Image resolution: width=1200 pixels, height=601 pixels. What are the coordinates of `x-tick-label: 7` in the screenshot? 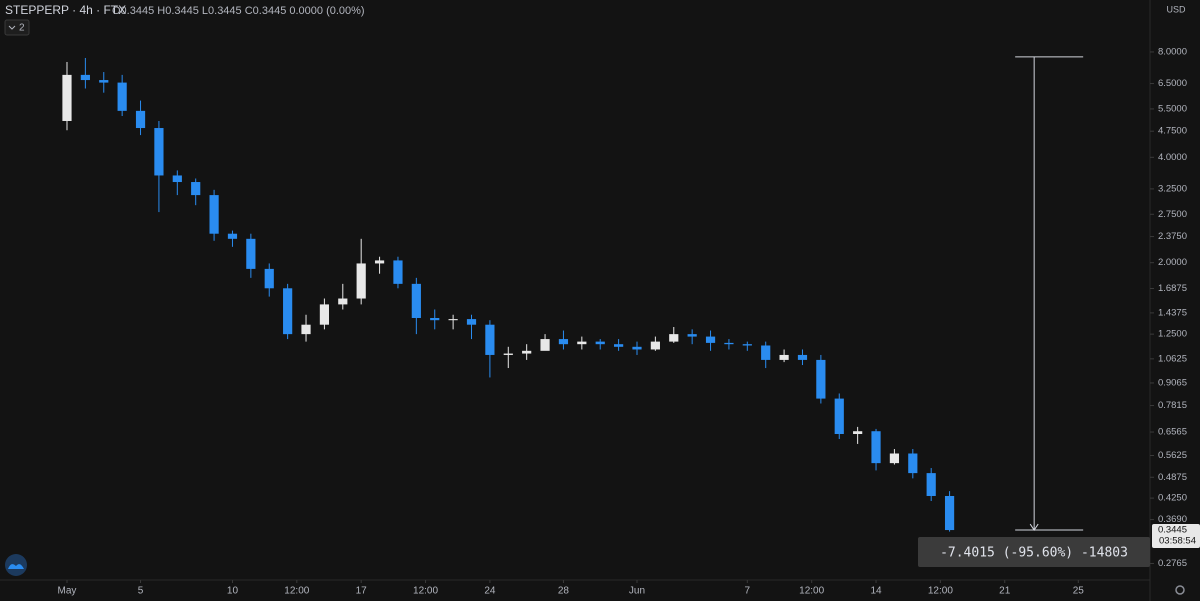 It's located at (748, 591).